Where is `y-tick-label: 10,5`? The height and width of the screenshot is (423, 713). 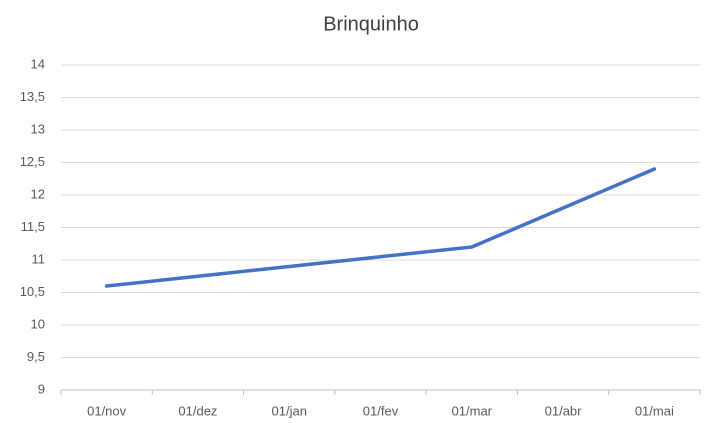 y-tick-label: 10,5 is located at coordinates (32, 291).